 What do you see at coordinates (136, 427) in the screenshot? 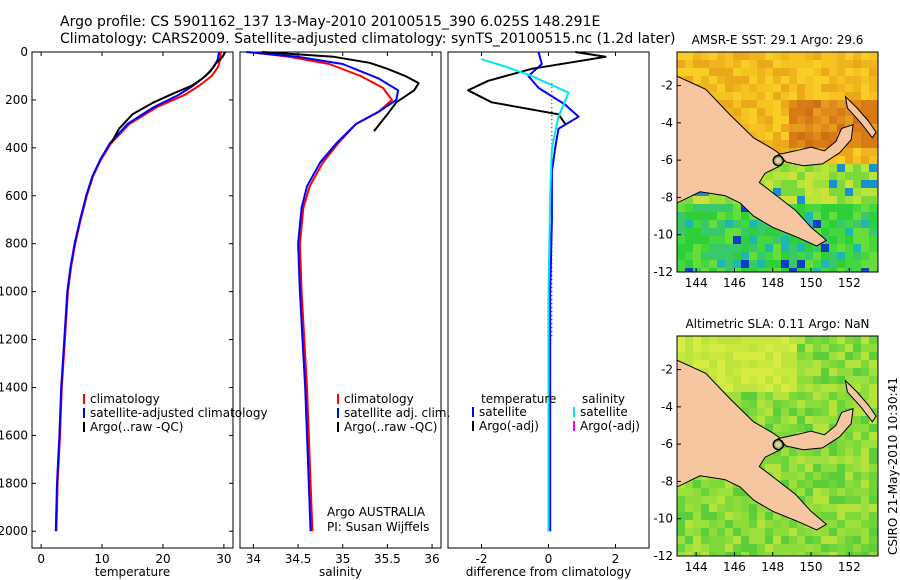
I see `temp-legend-label-2: Argo(..raw -QC)` at bounding box center [136, 427].